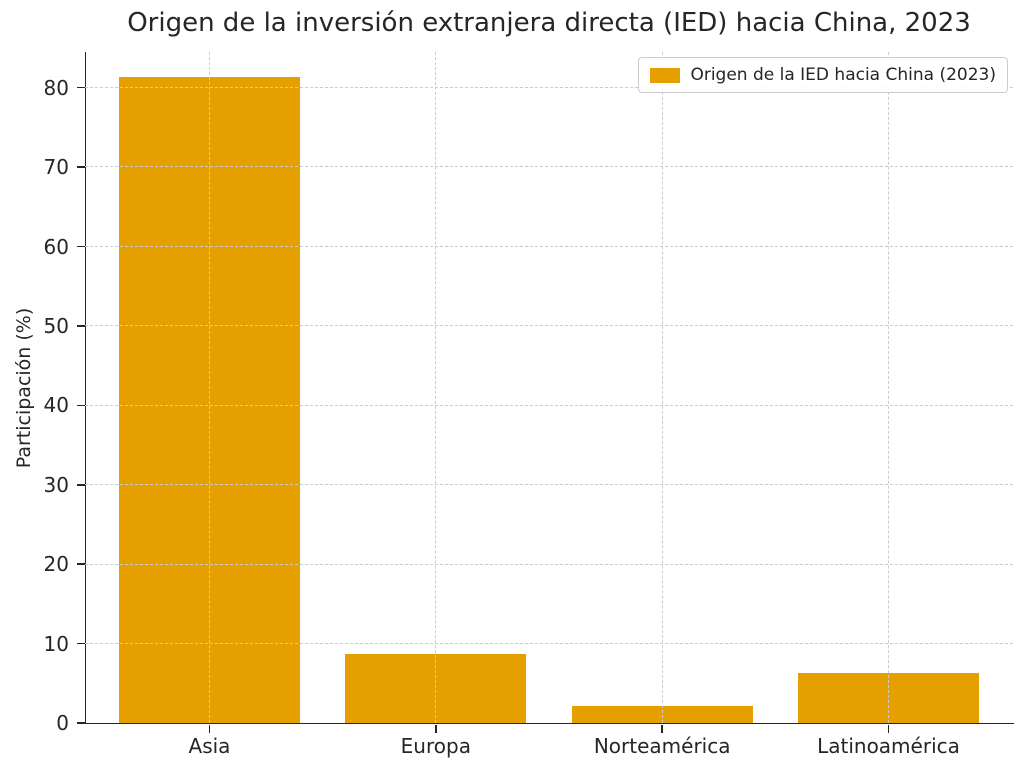 This screenshot has height=765, width=1024. Describe the element at coordinates (56, 87) in the screenshot. I see `y-tick-label: 80` at that location.